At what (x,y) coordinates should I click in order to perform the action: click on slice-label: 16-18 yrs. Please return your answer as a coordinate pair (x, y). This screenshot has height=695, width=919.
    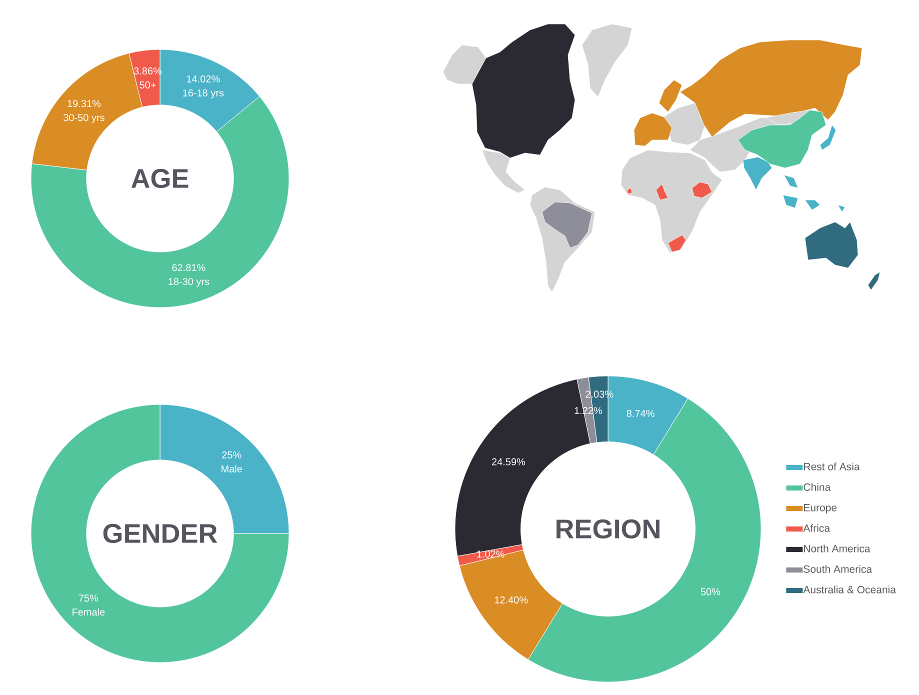
    Looking at the image, I should click on (203, 93).